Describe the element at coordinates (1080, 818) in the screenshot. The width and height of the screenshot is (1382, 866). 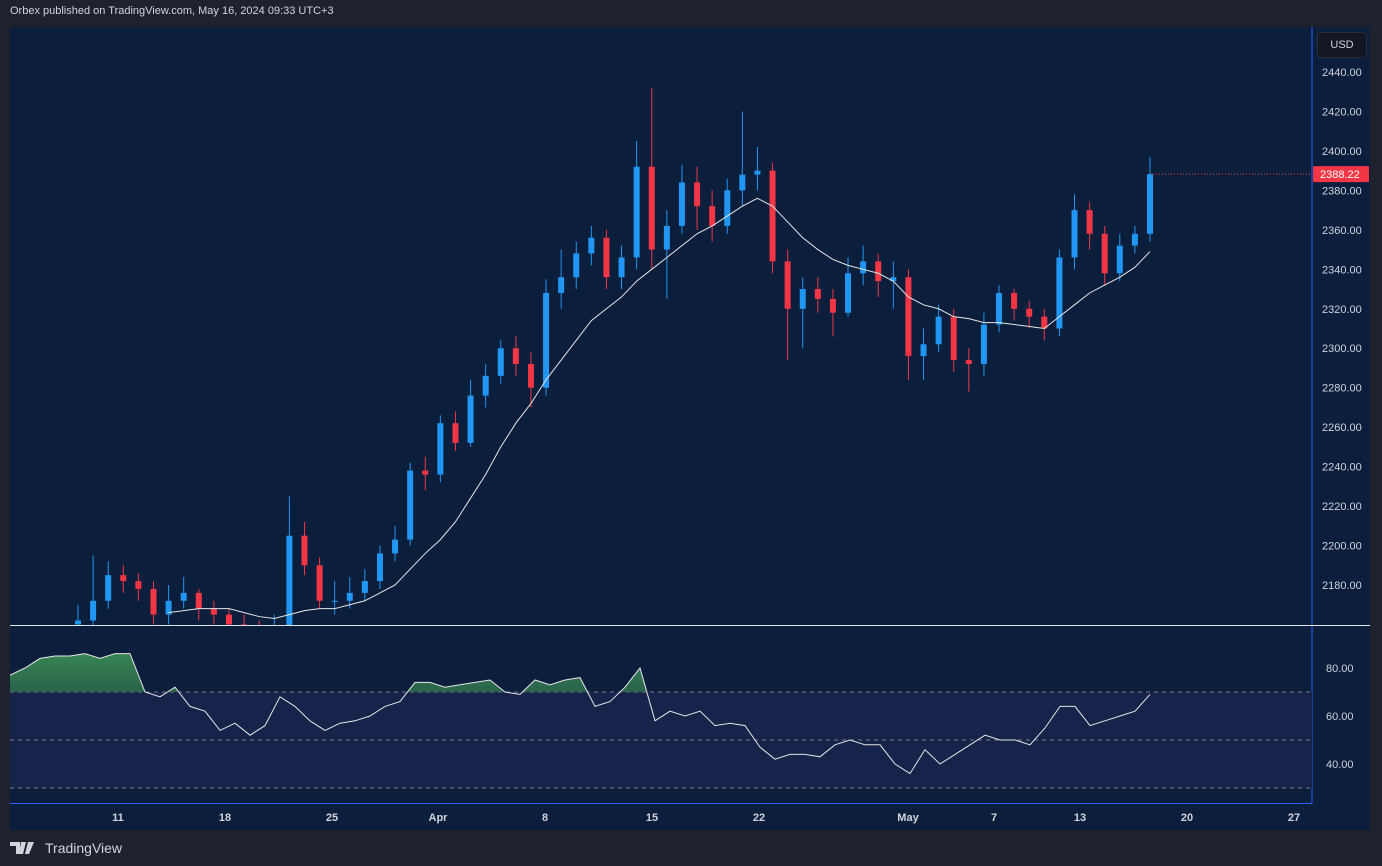
I see `time-tick-label: 13` at that location.